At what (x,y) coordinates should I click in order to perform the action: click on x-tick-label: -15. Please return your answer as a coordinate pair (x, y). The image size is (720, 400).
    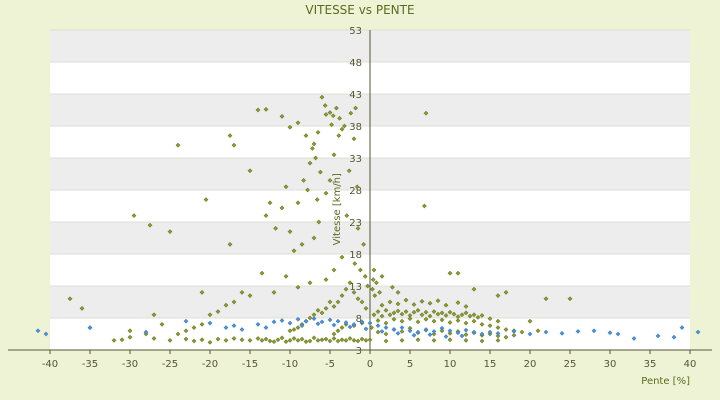
    Looking at the image, I should click on (250, 364).